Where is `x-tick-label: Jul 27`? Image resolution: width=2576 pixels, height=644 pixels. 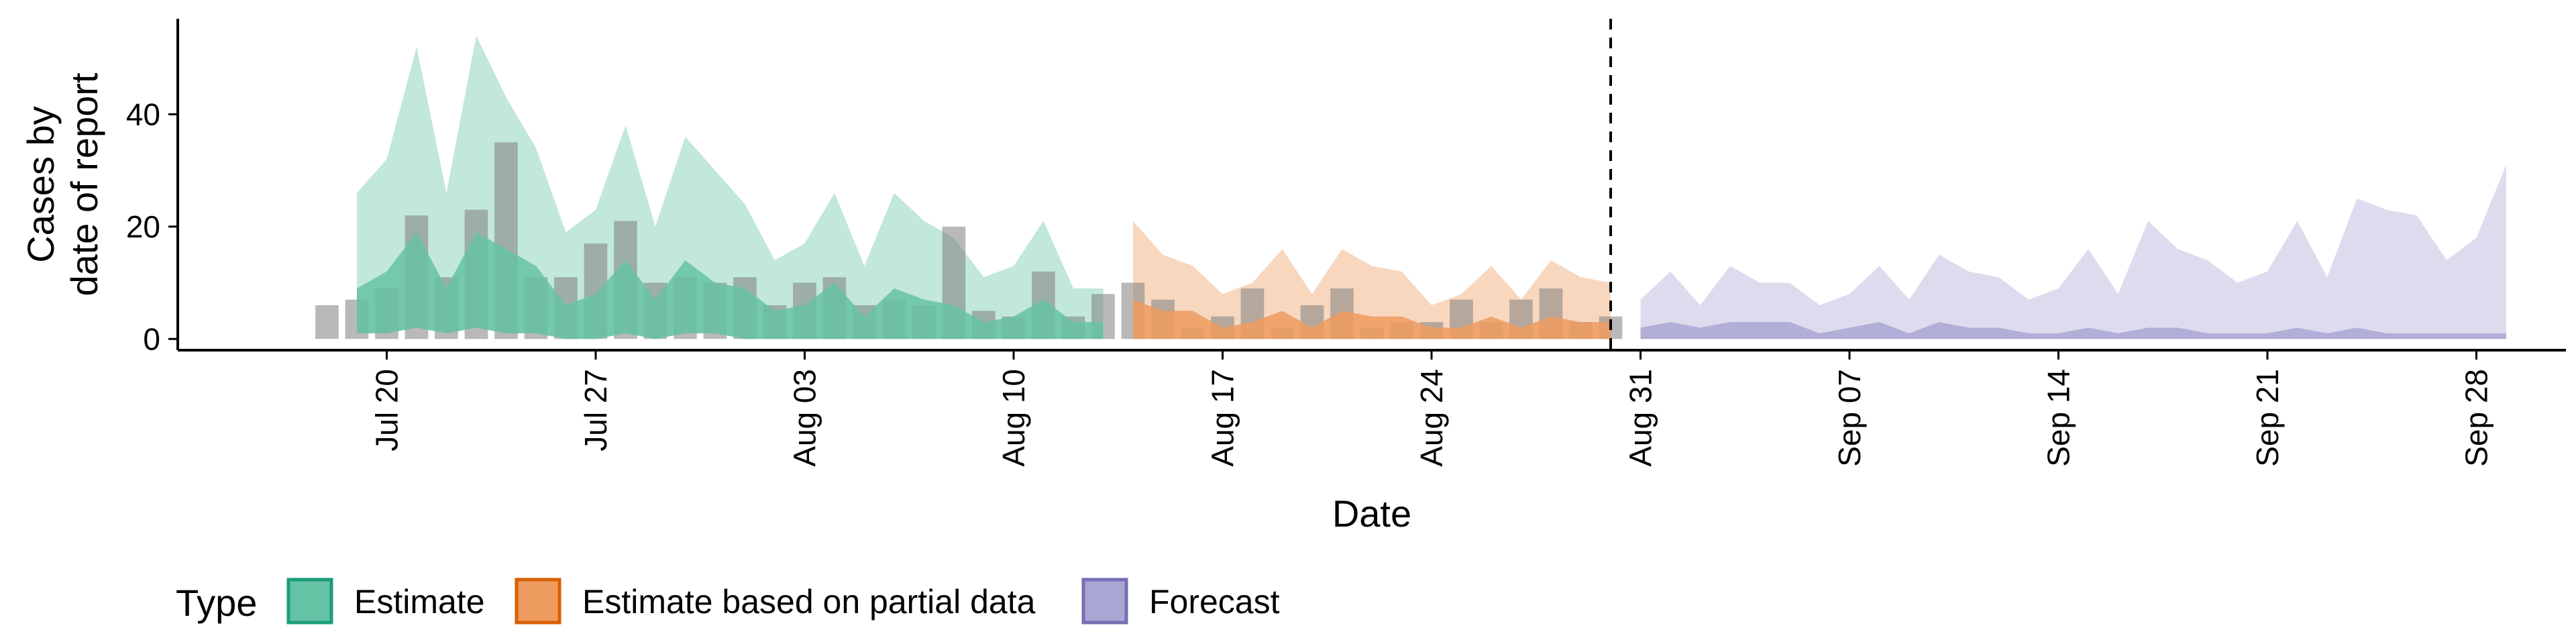 x-tick-label: Jul 27 is located at coordinates (595, 410).